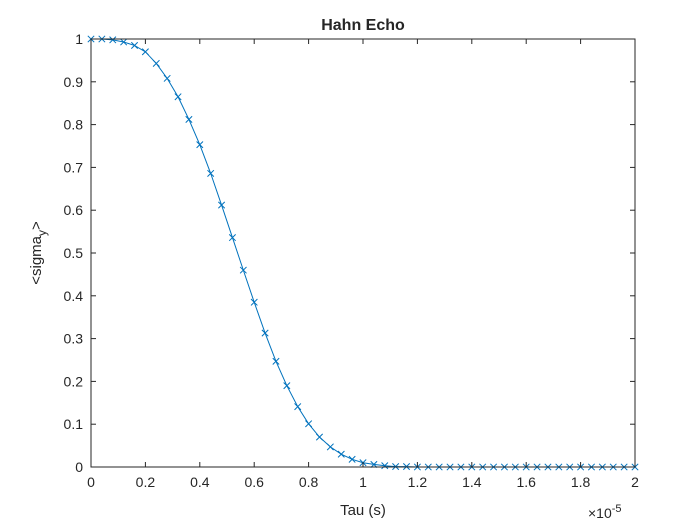 The width and height of the screenshot is (700, 525). What do you see at coordinates (526, 482) in the screenshot?
I see `x-tick-label: 1.6` at bounding box center [526, 482].